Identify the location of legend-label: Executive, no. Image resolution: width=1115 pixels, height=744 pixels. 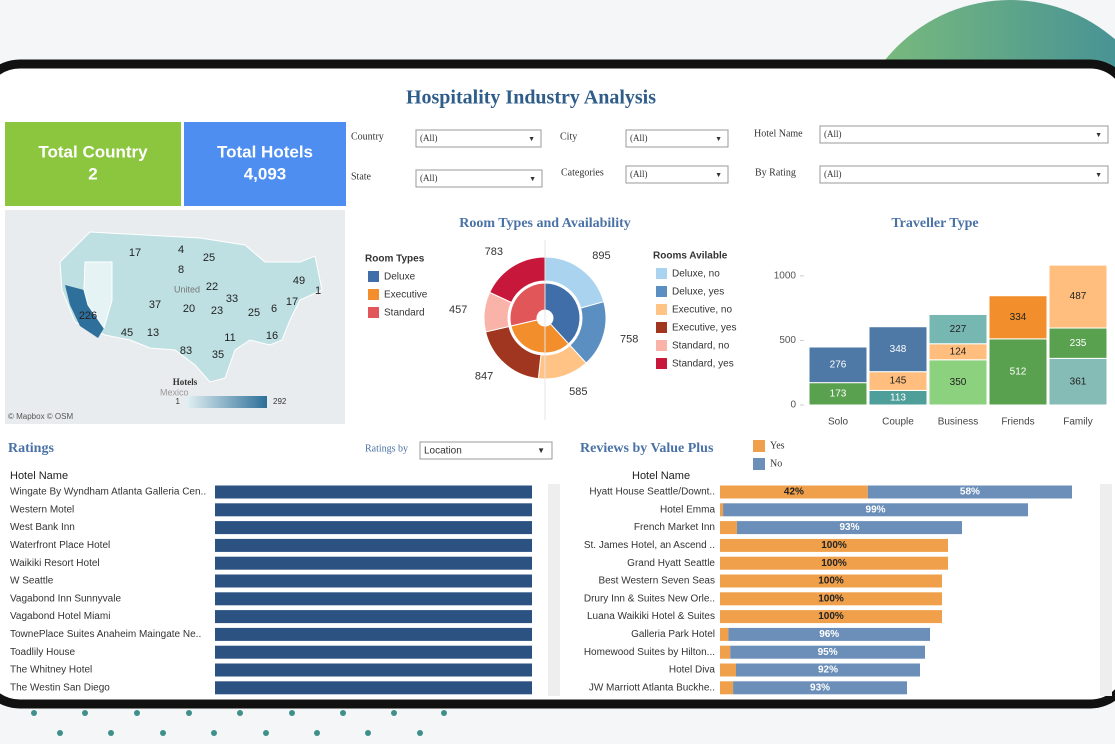
(702, 310).